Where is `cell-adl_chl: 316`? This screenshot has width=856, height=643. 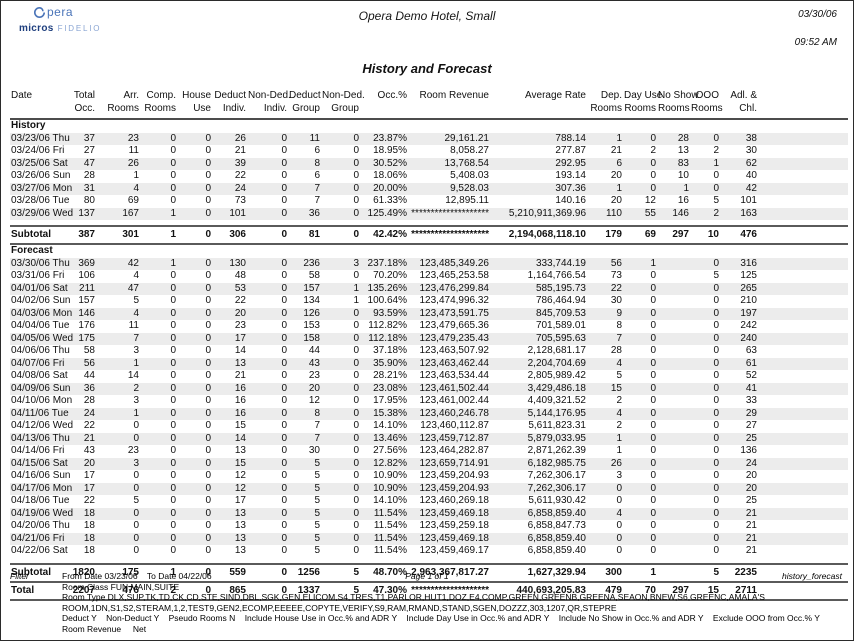
cell-adl_chl: 316 is located at coordinates (740, 263).